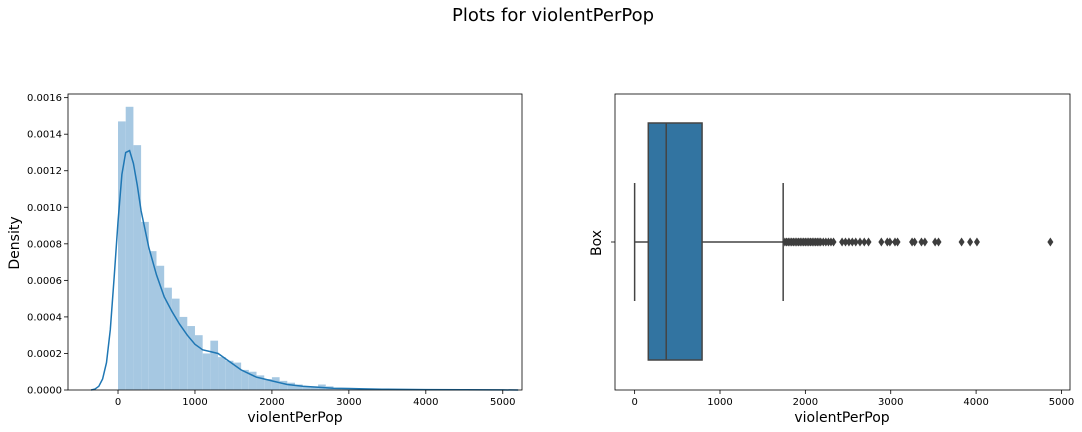  Describe the element at coordinates (271, 402) in the screenshot. I see `histogram-x-tick-label: 2000` at that location.